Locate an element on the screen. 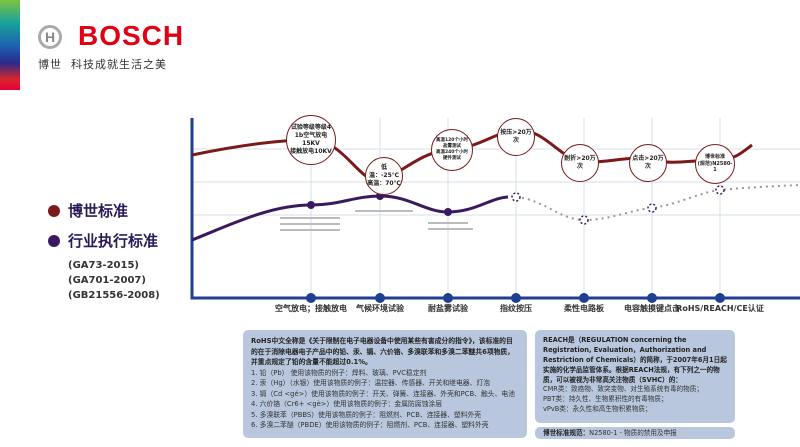 The width and height of the screenshot is (800, 447). bosch-armature-icon: H is located at coordinates (50, 37).